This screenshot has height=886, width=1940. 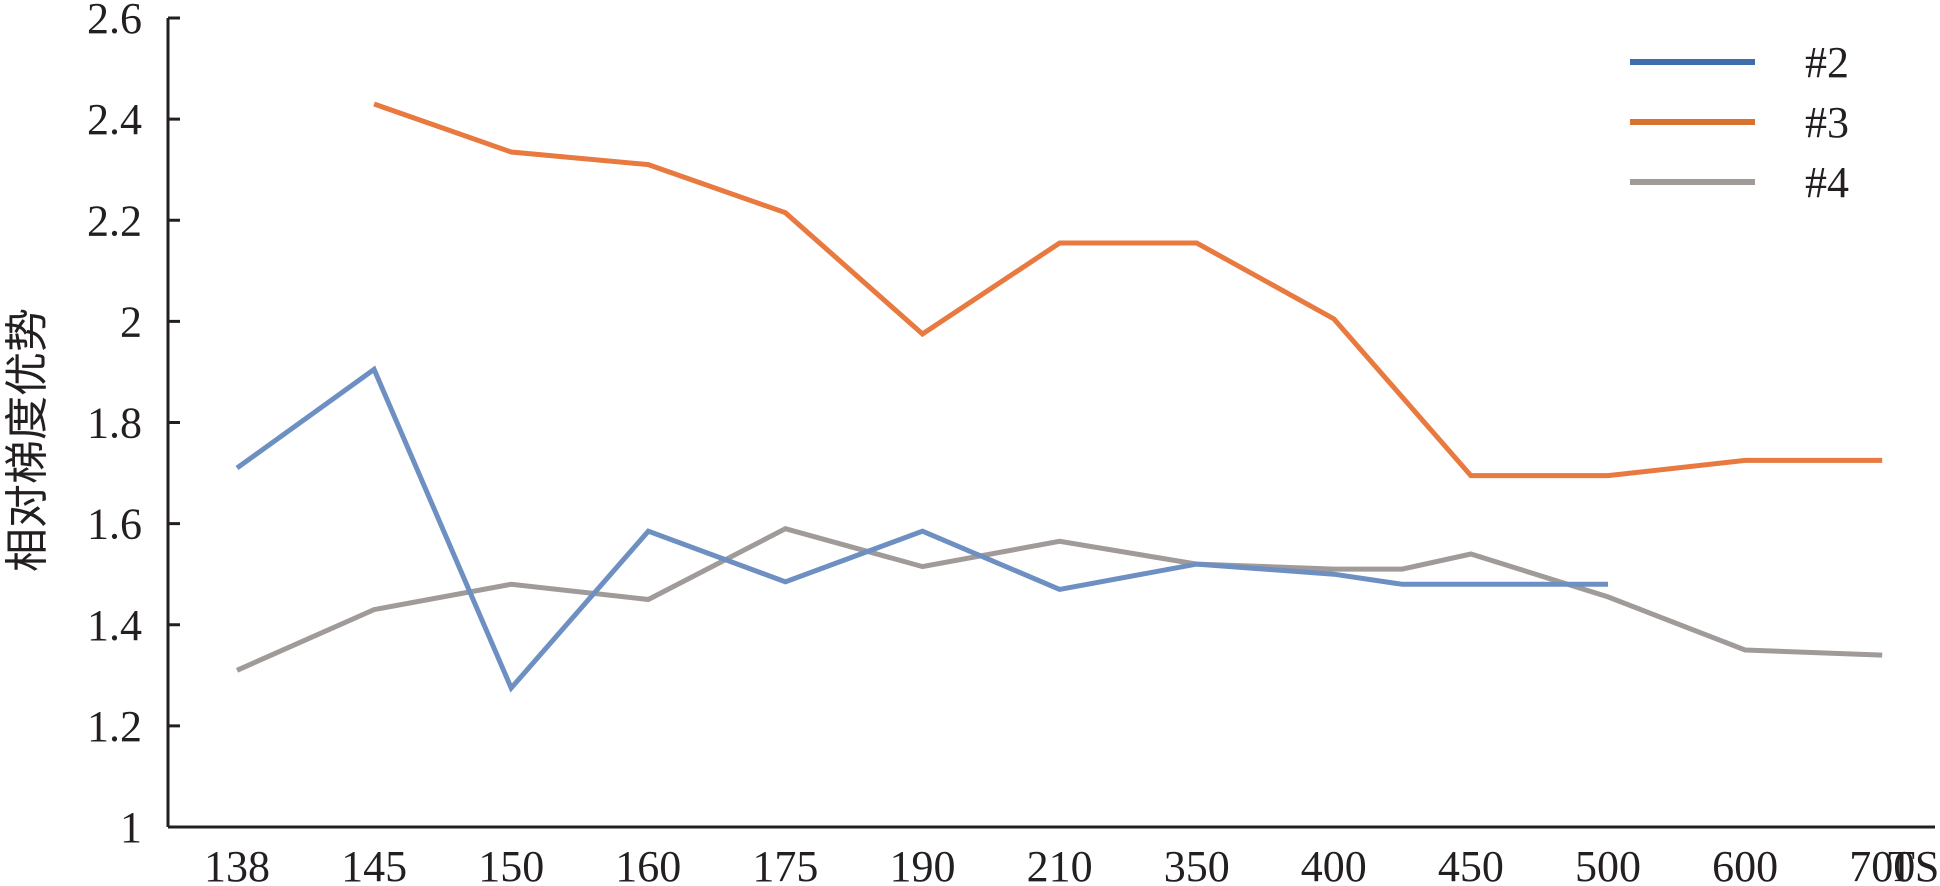 What do you see at coordinates (785, 864) in the screenshot?
I see `x-tick-label: 175` at bounding box center [785, 864].